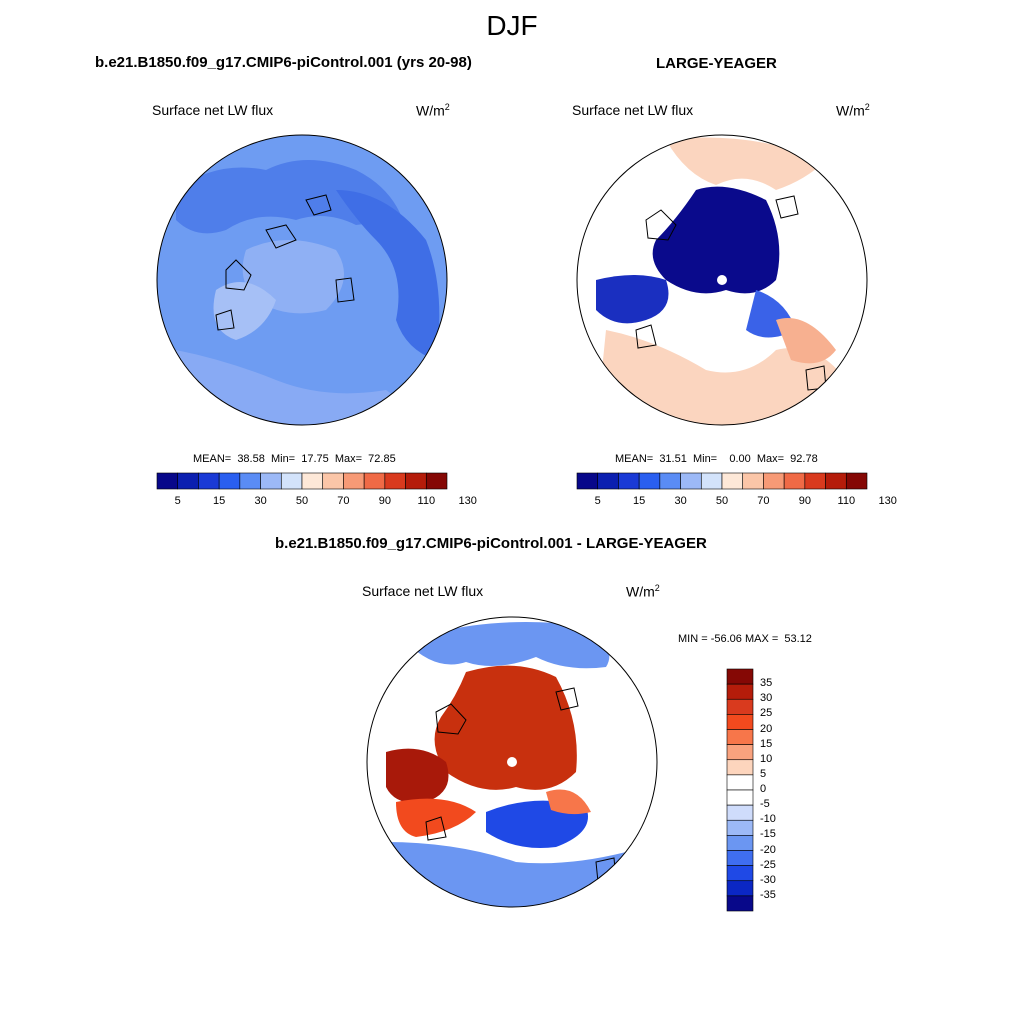 This screenshot has width=1024, height=1024. Describe the element at coordinates (294, 459) in the screenshot. I see `panel1-stats: MEAN= 38.58 Min= 17.75 Max= 72.85` at that location.